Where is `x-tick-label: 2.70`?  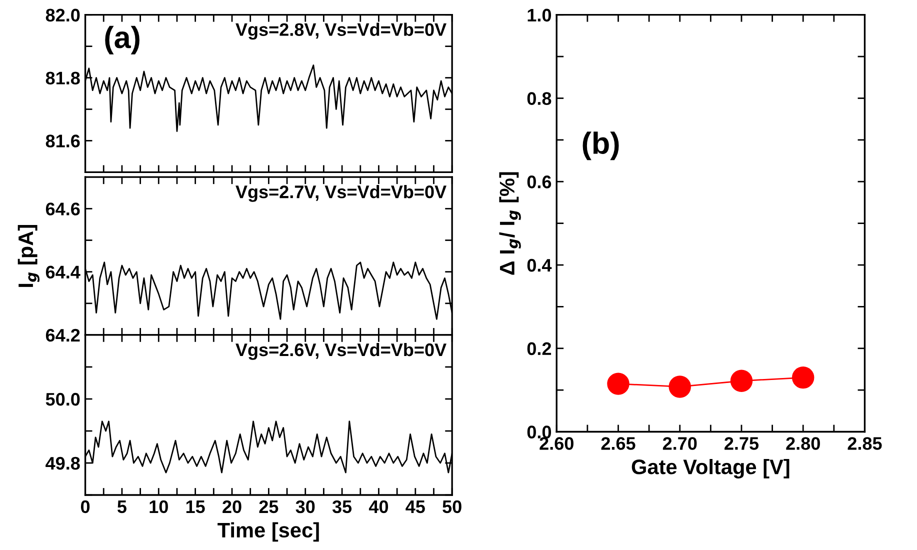
x-tick-label: 2.70 is located at coordinates (679, 443).